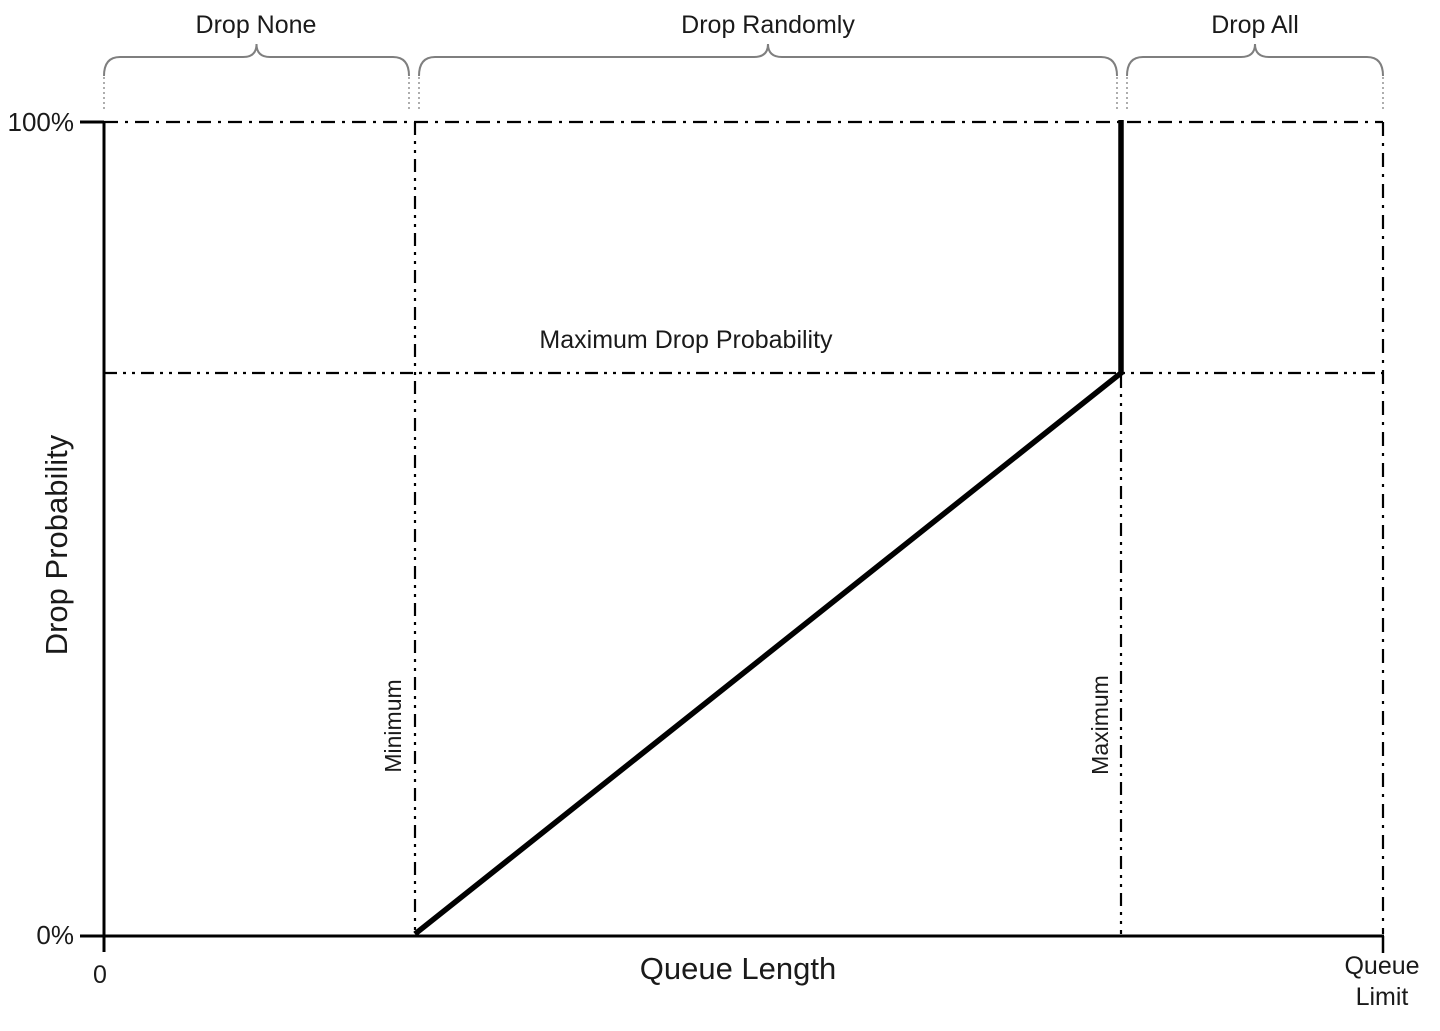 This screenshot has width=1440, height=1031. Describe the element at coordinates (768, 25) in the screenshot. I see `region-label-drop-randomly: Drop Randomly` at that location.